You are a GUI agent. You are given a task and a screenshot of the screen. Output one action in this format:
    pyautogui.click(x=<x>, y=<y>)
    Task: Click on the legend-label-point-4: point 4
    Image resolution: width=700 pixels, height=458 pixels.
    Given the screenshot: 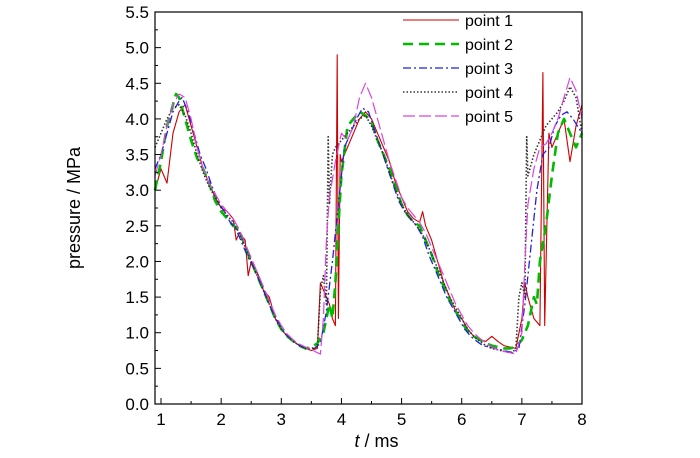 What is the action you would take?
    pyautogui.click(x=489, y=93)
    